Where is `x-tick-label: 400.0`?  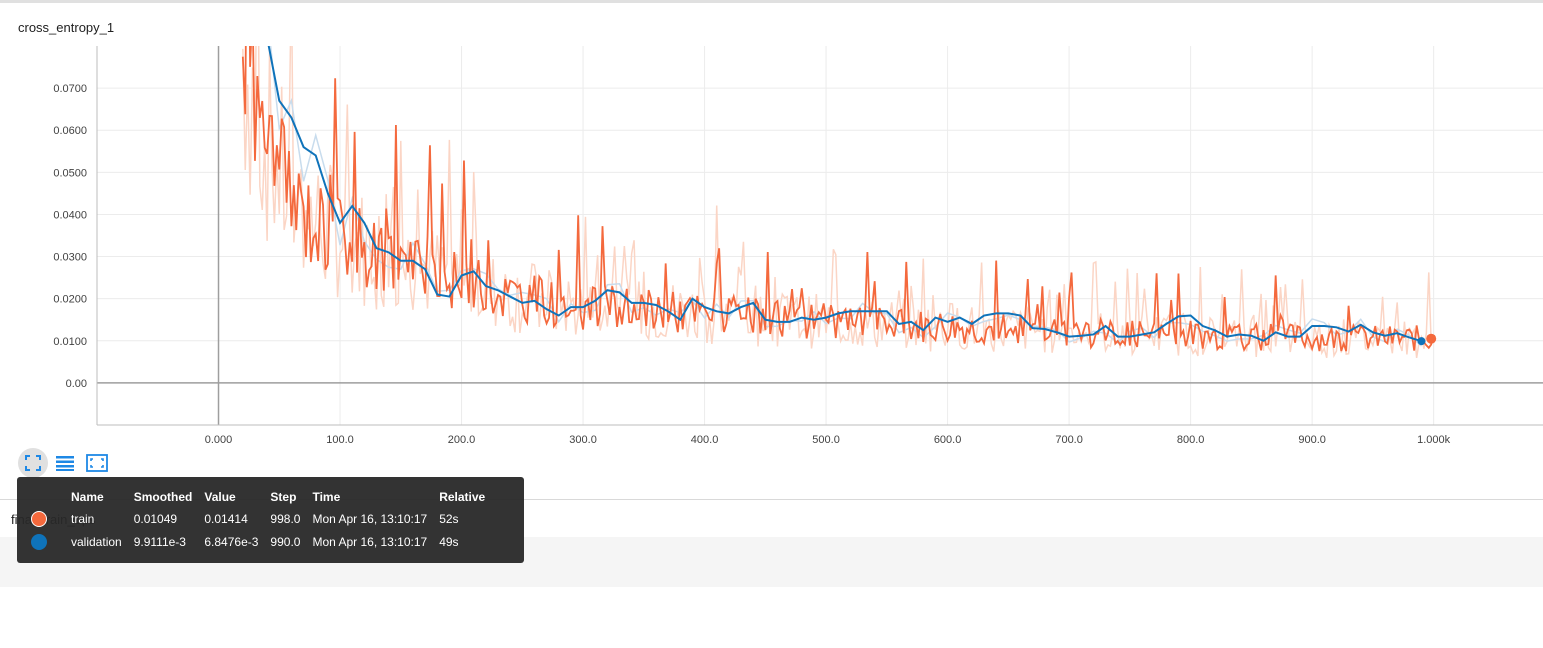
x-tick-label: 400.0 is located at coordinates (705, 440).